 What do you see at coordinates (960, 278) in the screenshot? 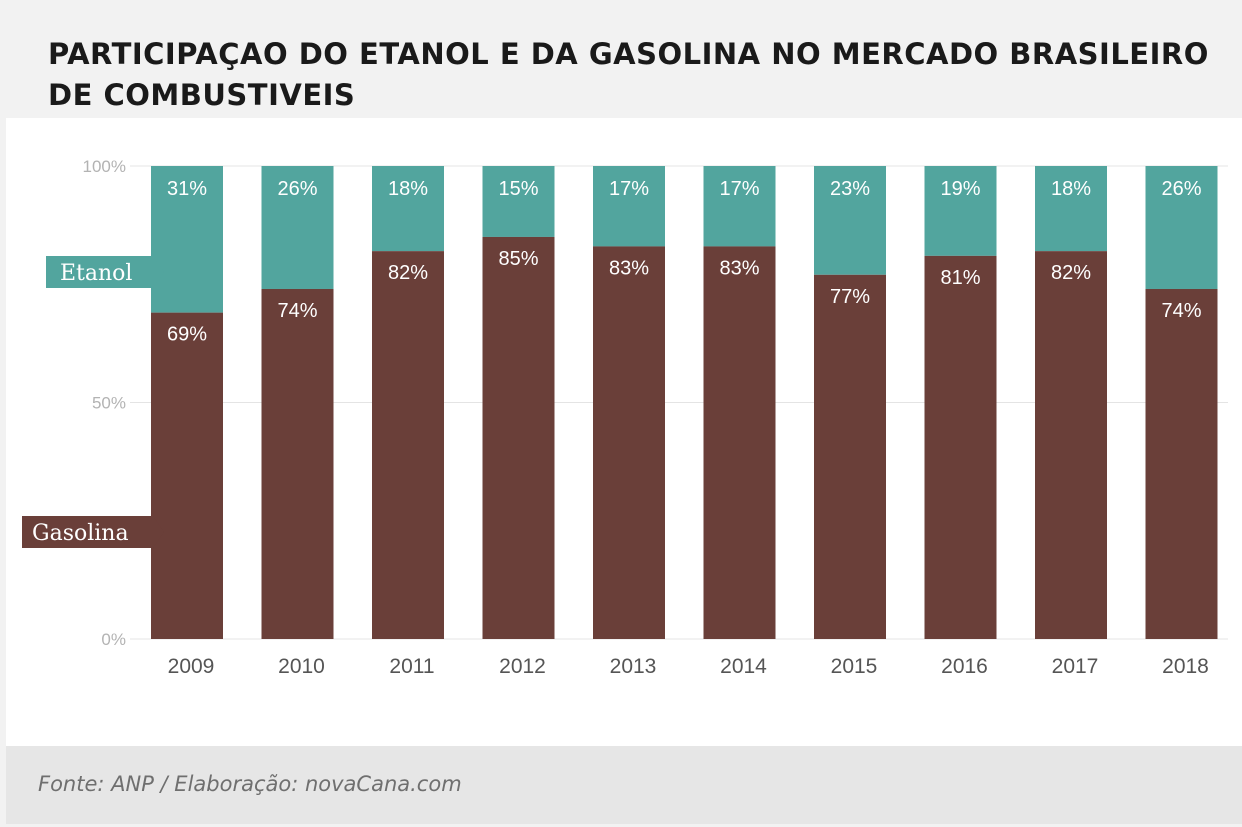
I see `gasolina-value-label: 81%` at bounding box center [960, 278].